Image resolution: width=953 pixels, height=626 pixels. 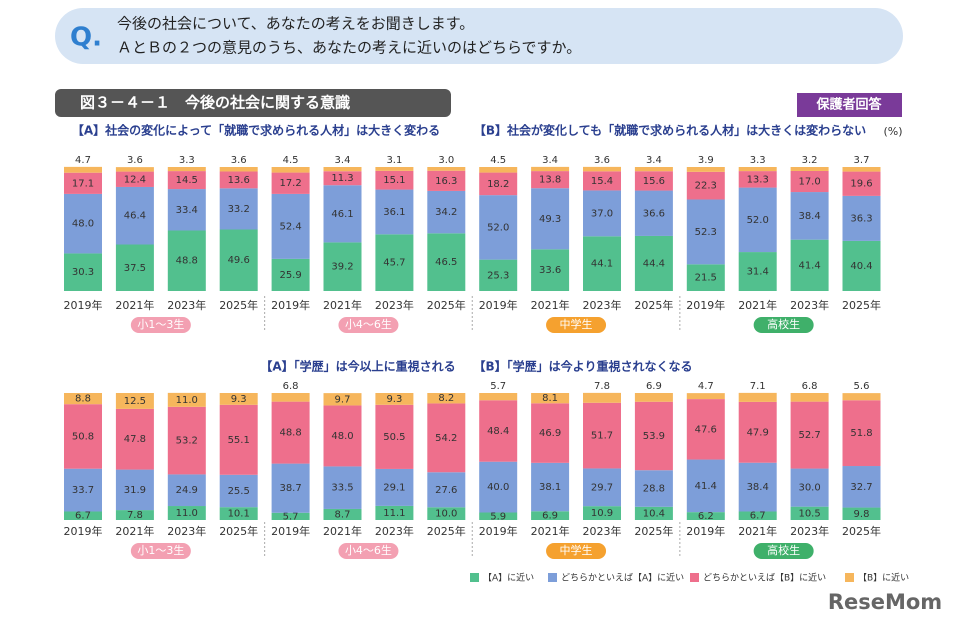 What do you see at coordinates (809, 216) in the screenshot?
I see `value-label: 38.4` at bounding box center [809, 216].